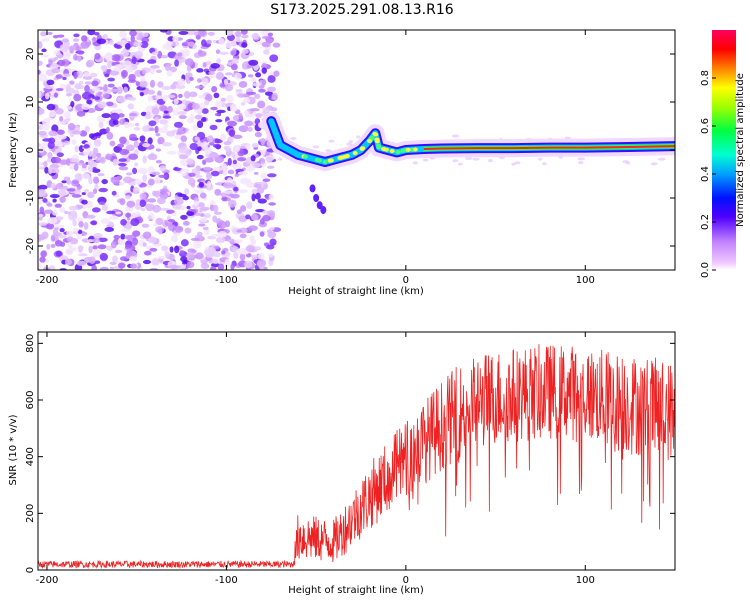 Image resolution: width=750 pixels, height=600 pixels. I want to click on colorbar-tick-label: 0.8, so click(705, 78).